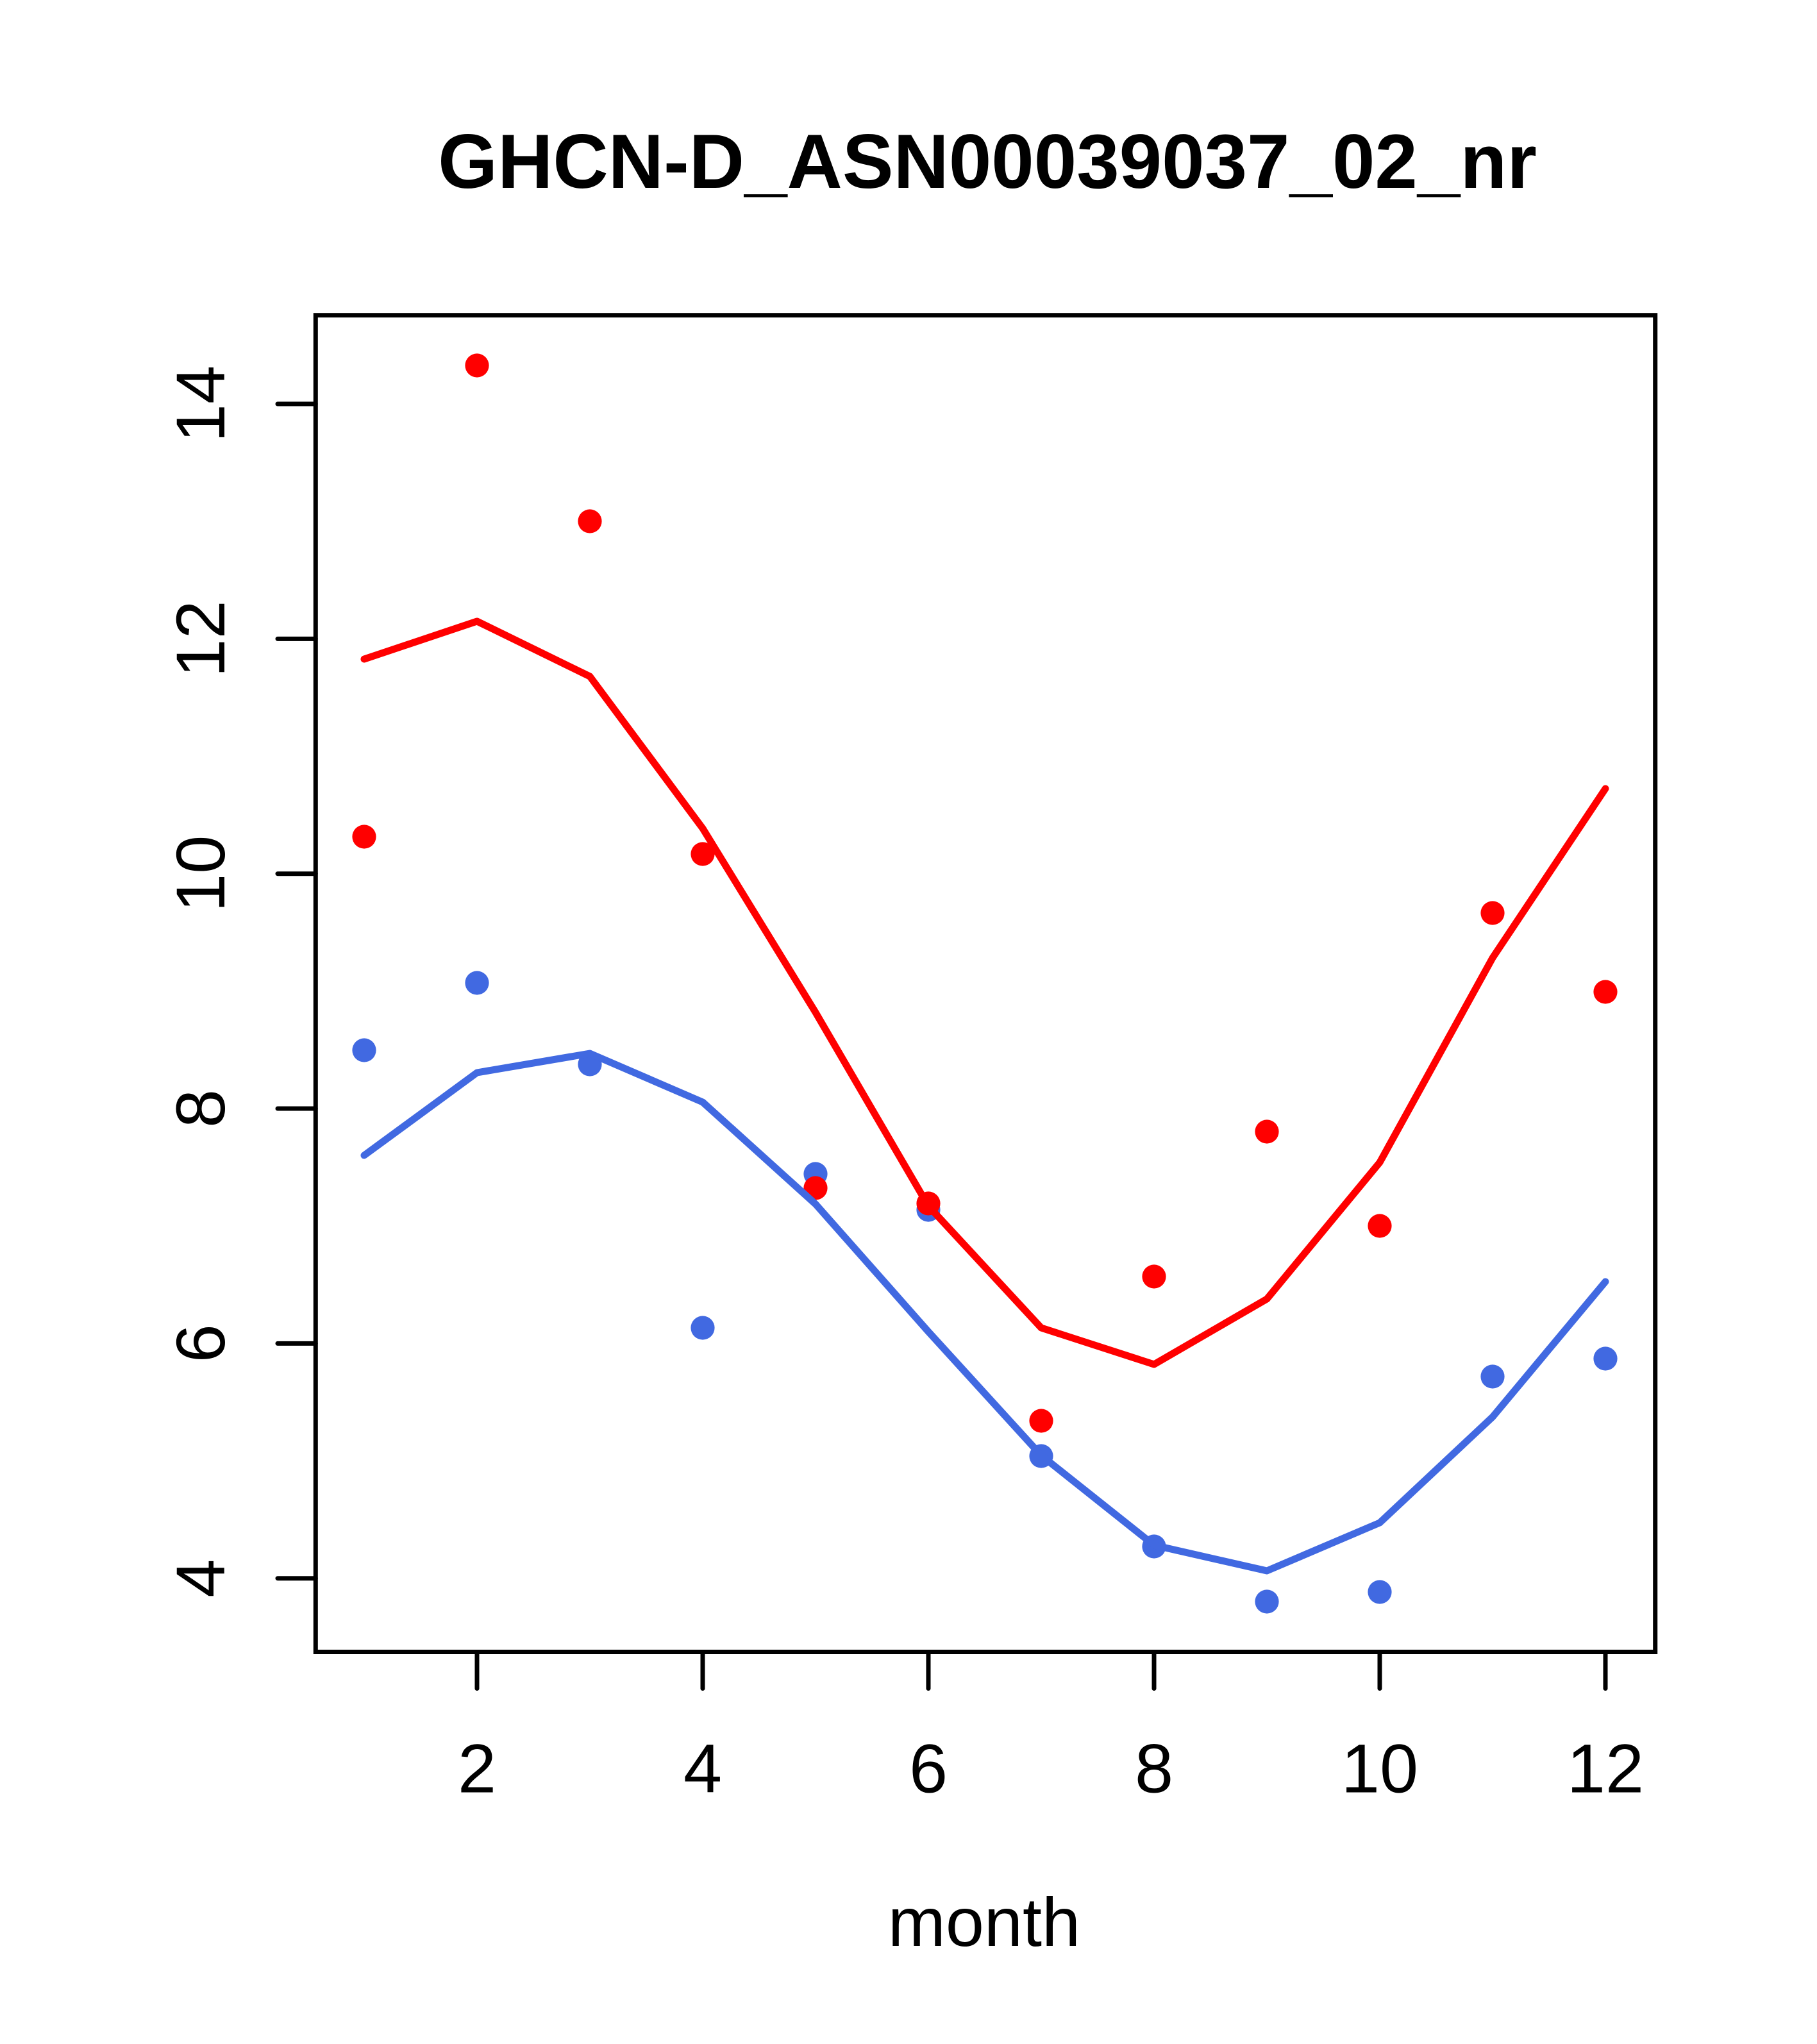 The width and height of the screenshot is (1817, 2044). I want to click on svg-text: month, so click(984, 1922).